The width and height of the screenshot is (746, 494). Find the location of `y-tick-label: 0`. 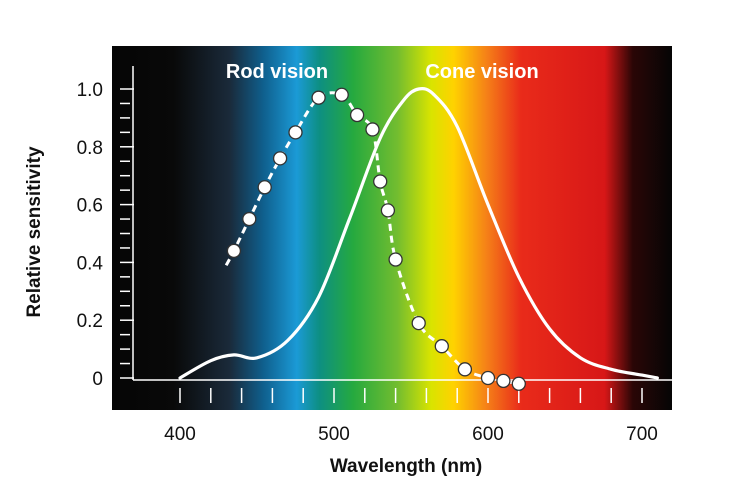

y-tick-label: 0 is located at coordinates (97, 379).